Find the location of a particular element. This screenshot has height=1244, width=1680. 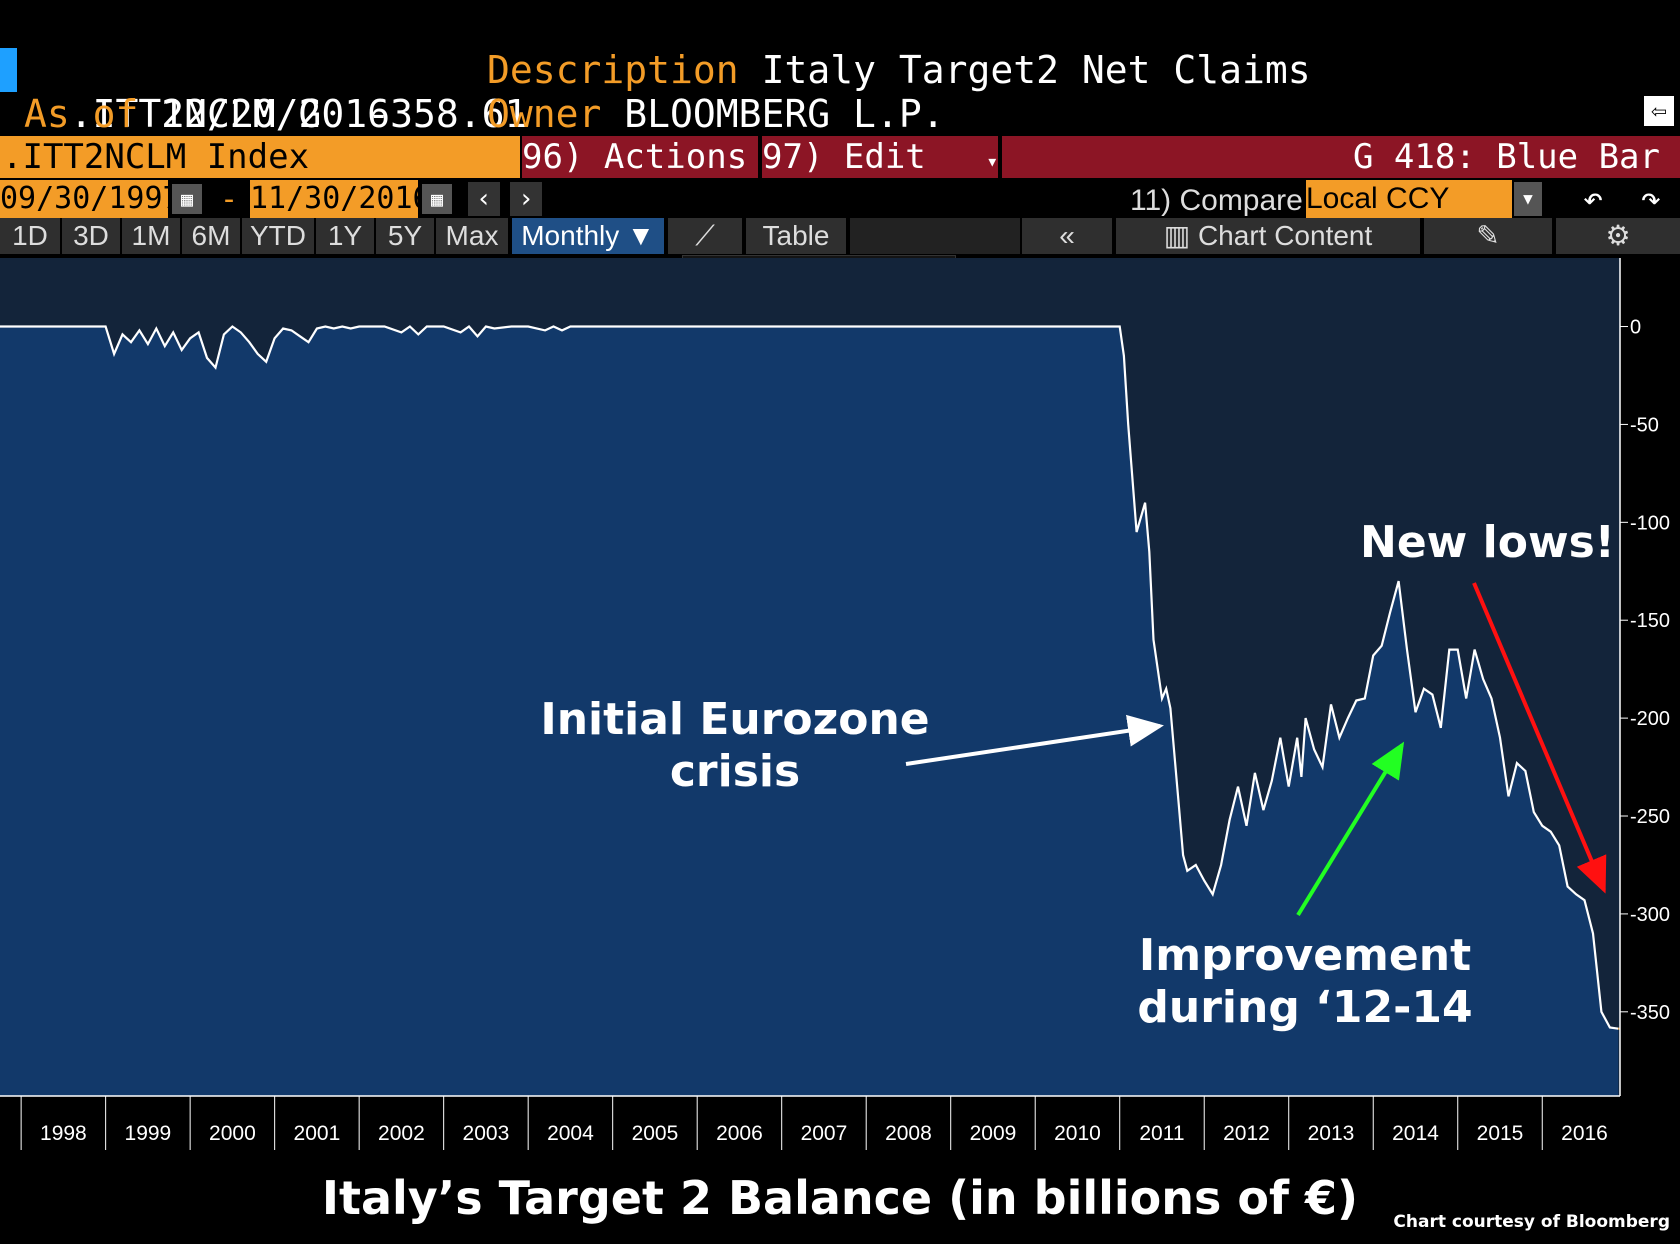

x-tick-label: 2012 is located at coordinates (1246, 1133).